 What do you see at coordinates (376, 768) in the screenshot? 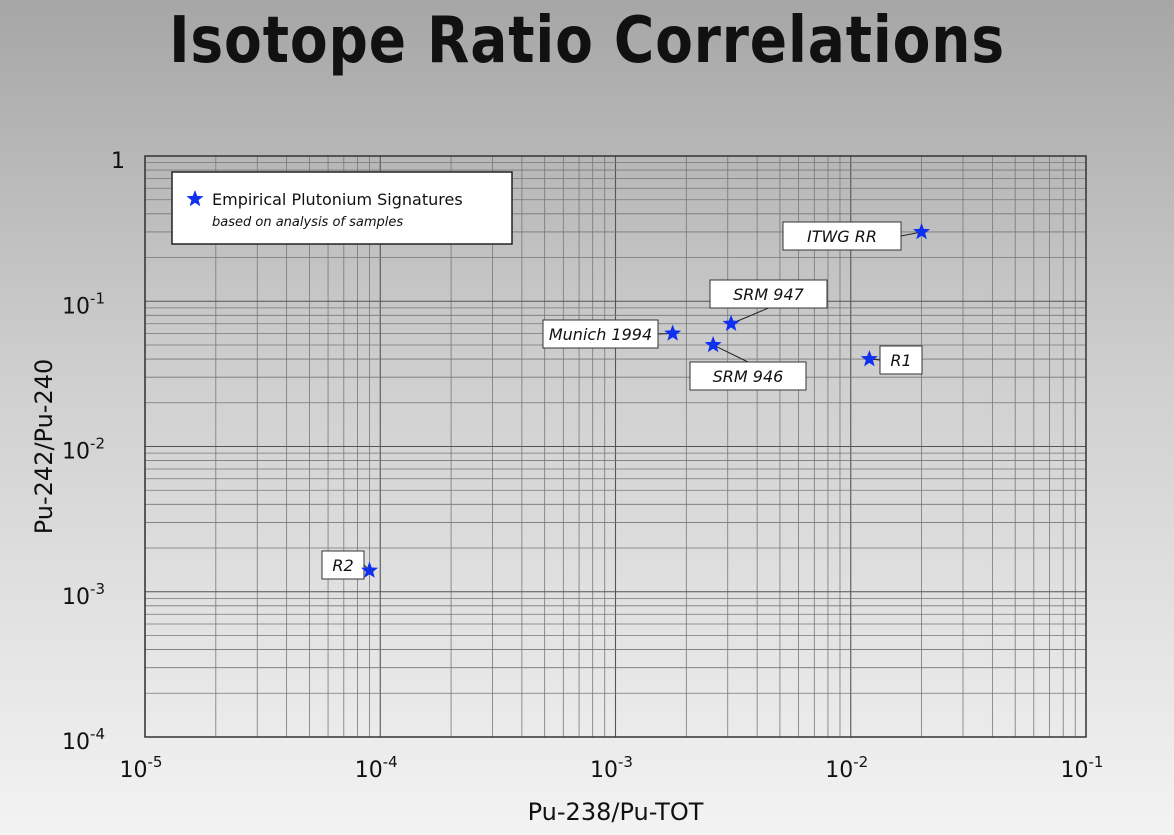
I see `x-tick-label: 10⁻⁴` at bounding box center [376, 768].